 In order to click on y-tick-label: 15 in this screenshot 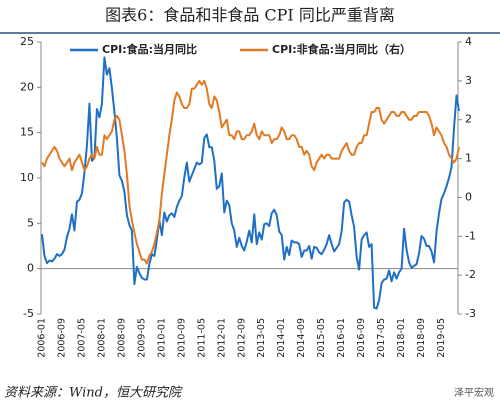, I will do `click(27, 132)`.